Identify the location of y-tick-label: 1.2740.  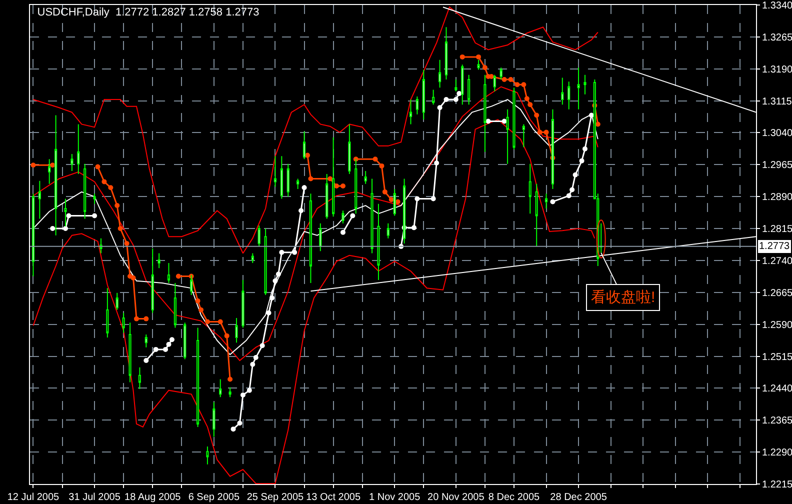
(777, 261).